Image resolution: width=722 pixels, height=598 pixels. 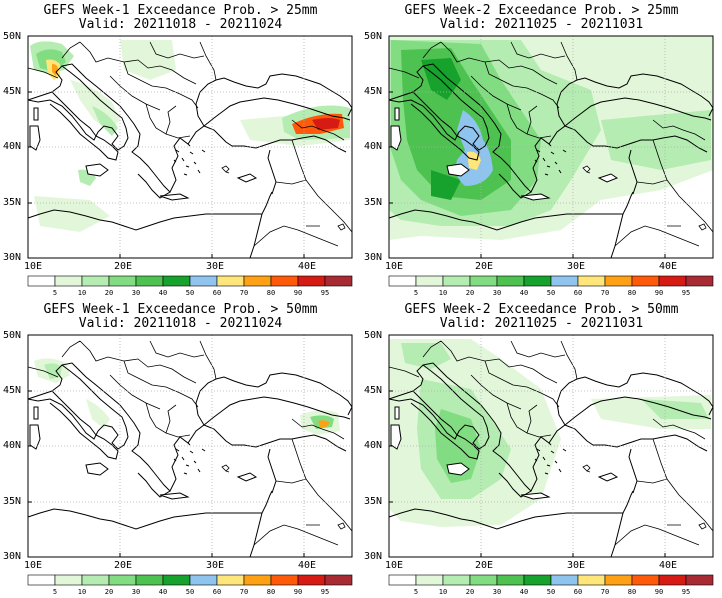 What do you see at coordinates (180, 10) in the screenshot?
I see `panel-title: GEFS Week-1 Exceedance Prob. > 25mm` at bounding box center [180, 10].